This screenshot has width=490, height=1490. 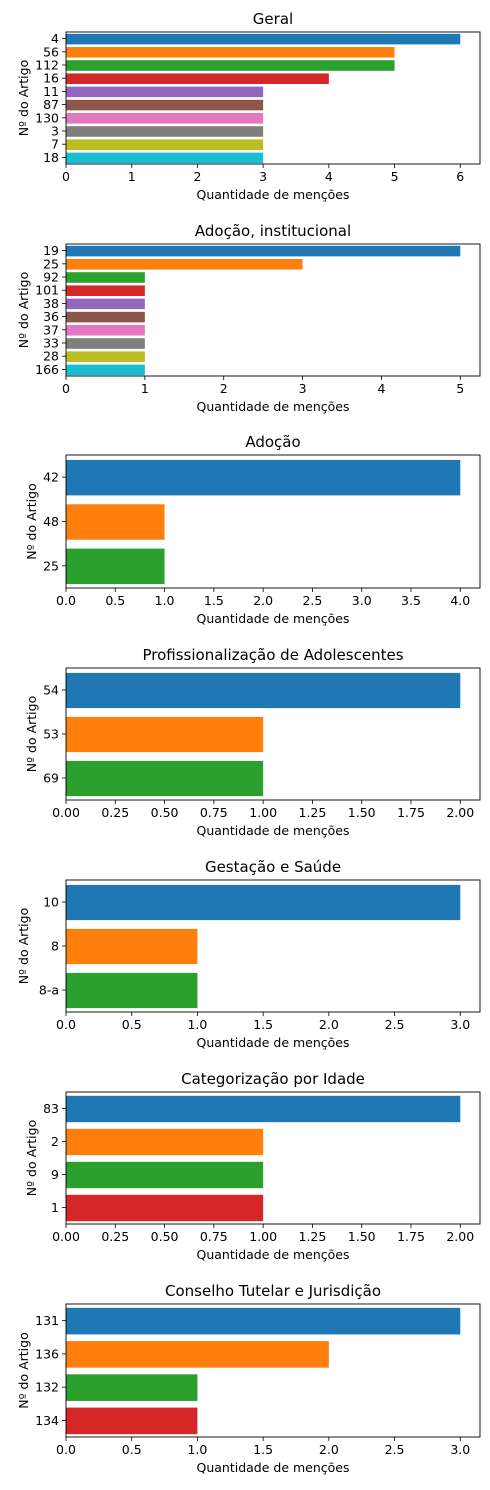 What do you see at coordinates (272, 442) in the screenshot?
I see `chart-title: Adoção` at bounding box center [272, 442].